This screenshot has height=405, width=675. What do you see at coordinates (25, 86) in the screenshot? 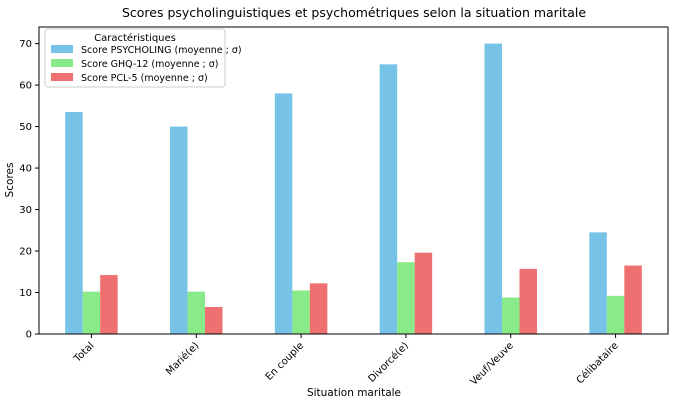
I see `y-tick-label-6: 60` at bounding box center [25, 86].